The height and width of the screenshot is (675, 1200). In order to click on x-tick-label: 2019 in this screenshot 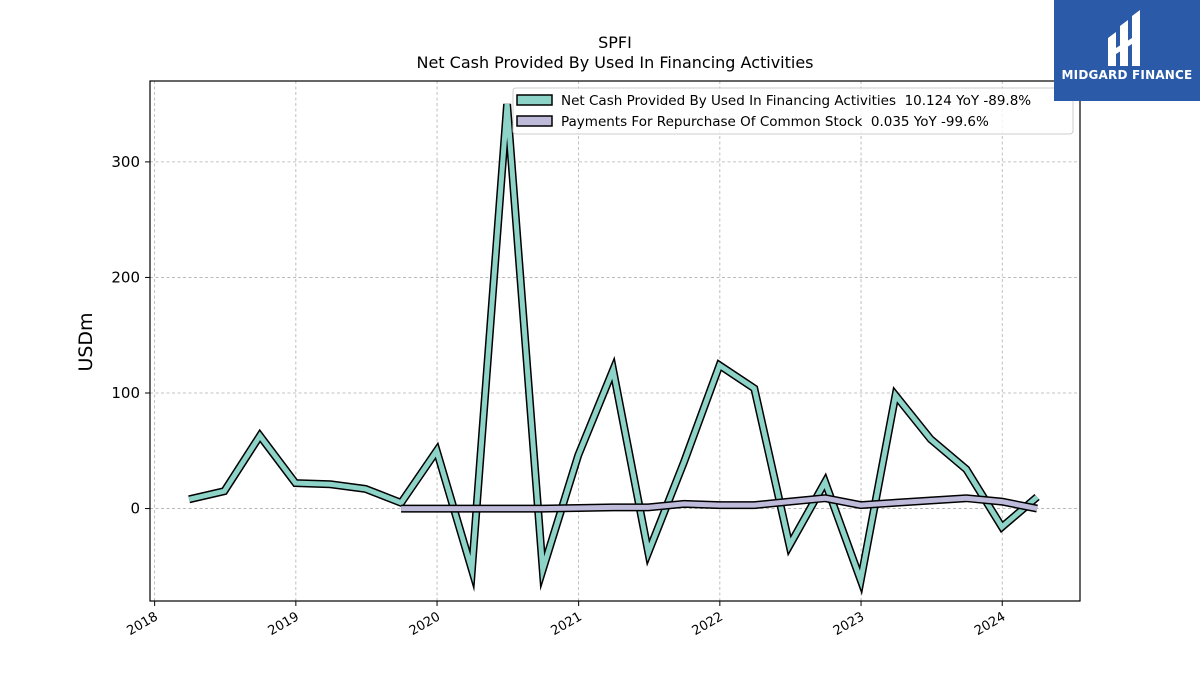, I will do `click(284, 624)`.